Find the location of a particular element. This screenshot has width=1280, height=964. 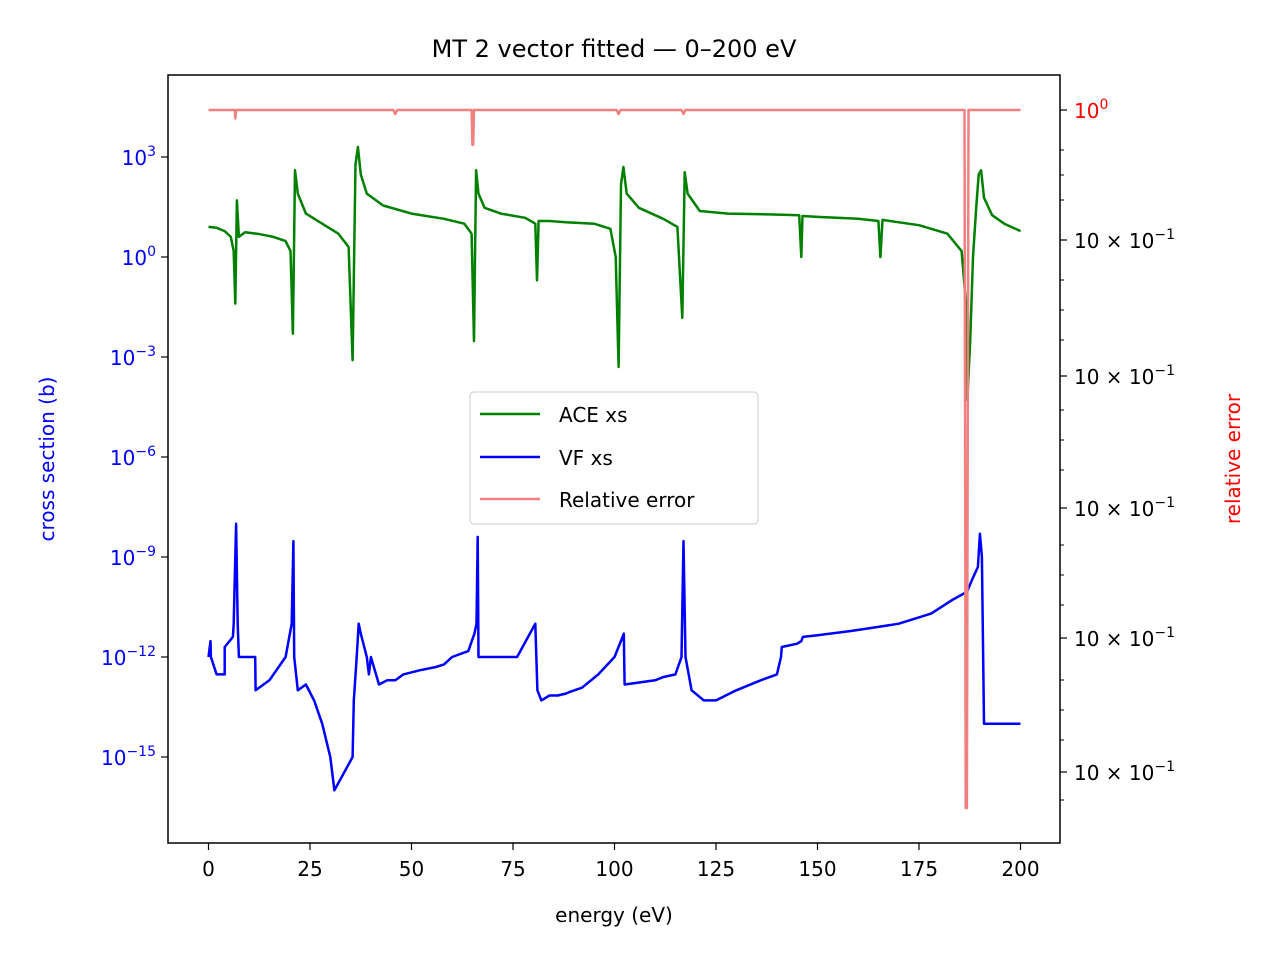

right-y-axis-label: relative error is located at coordinates (1233, 458).